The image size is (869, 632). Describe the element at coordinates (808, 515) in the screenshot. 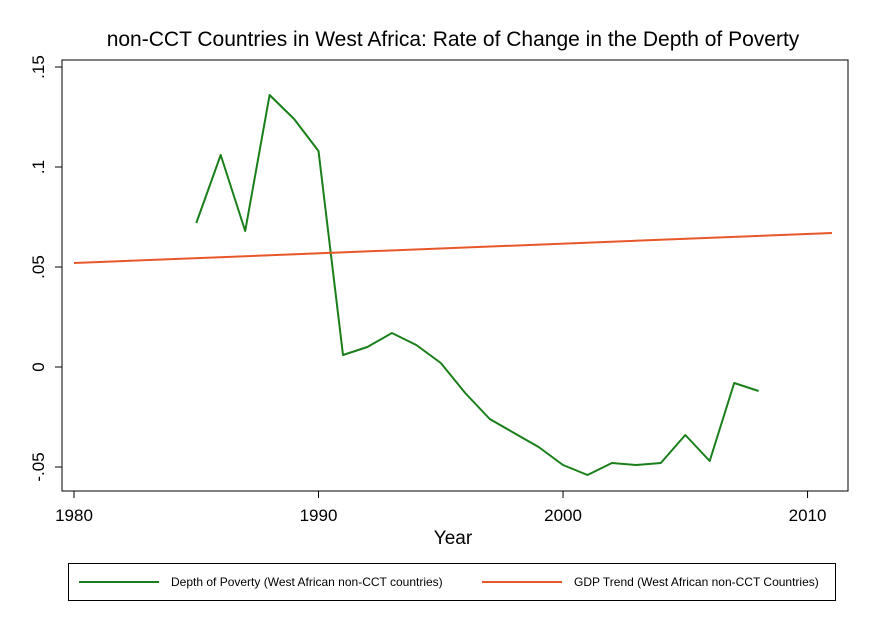

I see `x-tick-label: 2010` at that location.